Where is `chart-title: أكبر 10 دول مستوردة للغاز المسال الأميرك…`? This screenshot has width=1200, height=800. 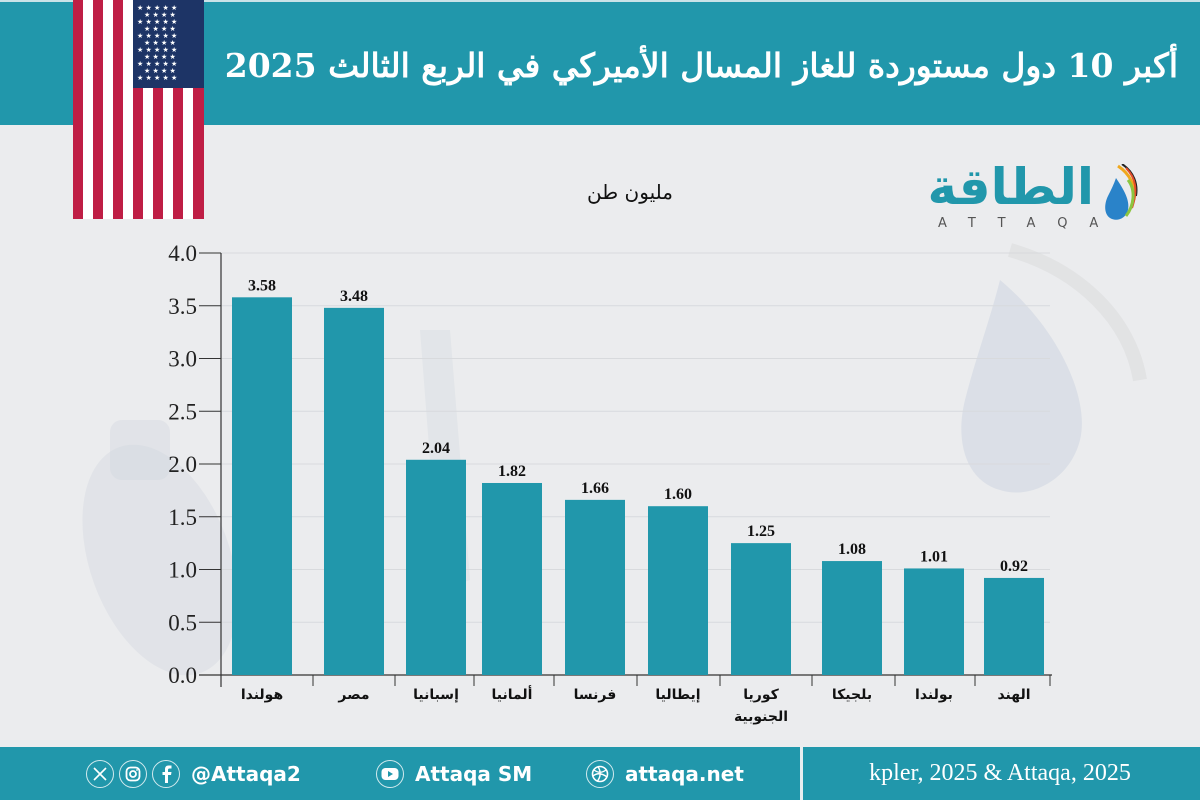 chart-title: أكبر 10 دول مستوردة للغاز المسال الأميرك… is located at coordinates (701, 65).